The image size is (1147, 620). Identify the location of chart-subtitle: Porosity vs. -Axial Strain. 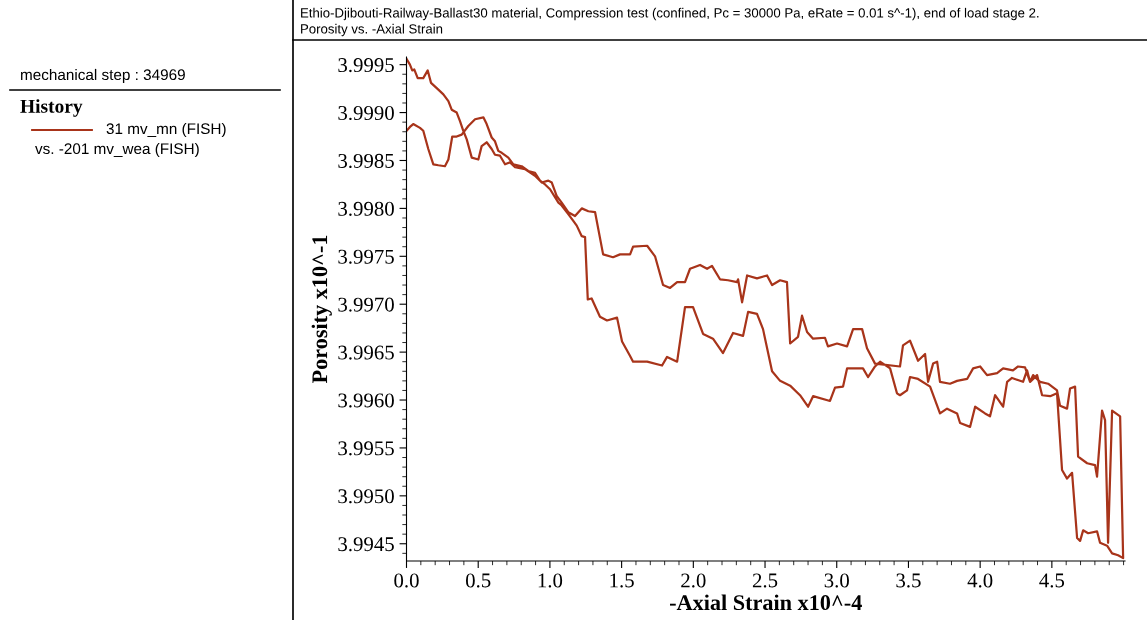
(372, 30).